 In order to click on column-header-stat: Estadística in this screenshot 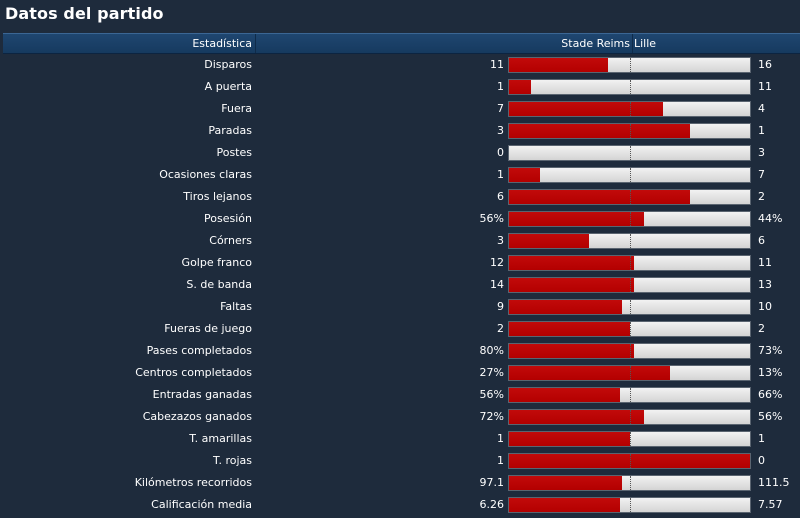, I will do `click(129, 43)`.